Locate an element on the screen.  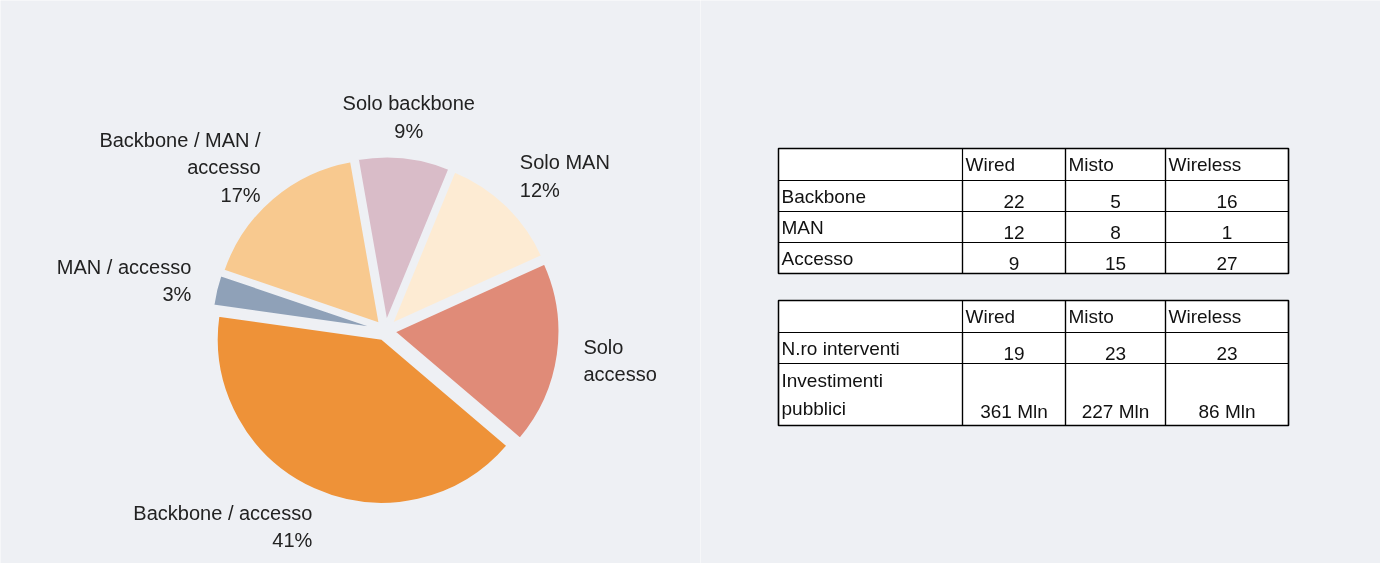
category-label: Accesso is located at coordinates (817, 258).